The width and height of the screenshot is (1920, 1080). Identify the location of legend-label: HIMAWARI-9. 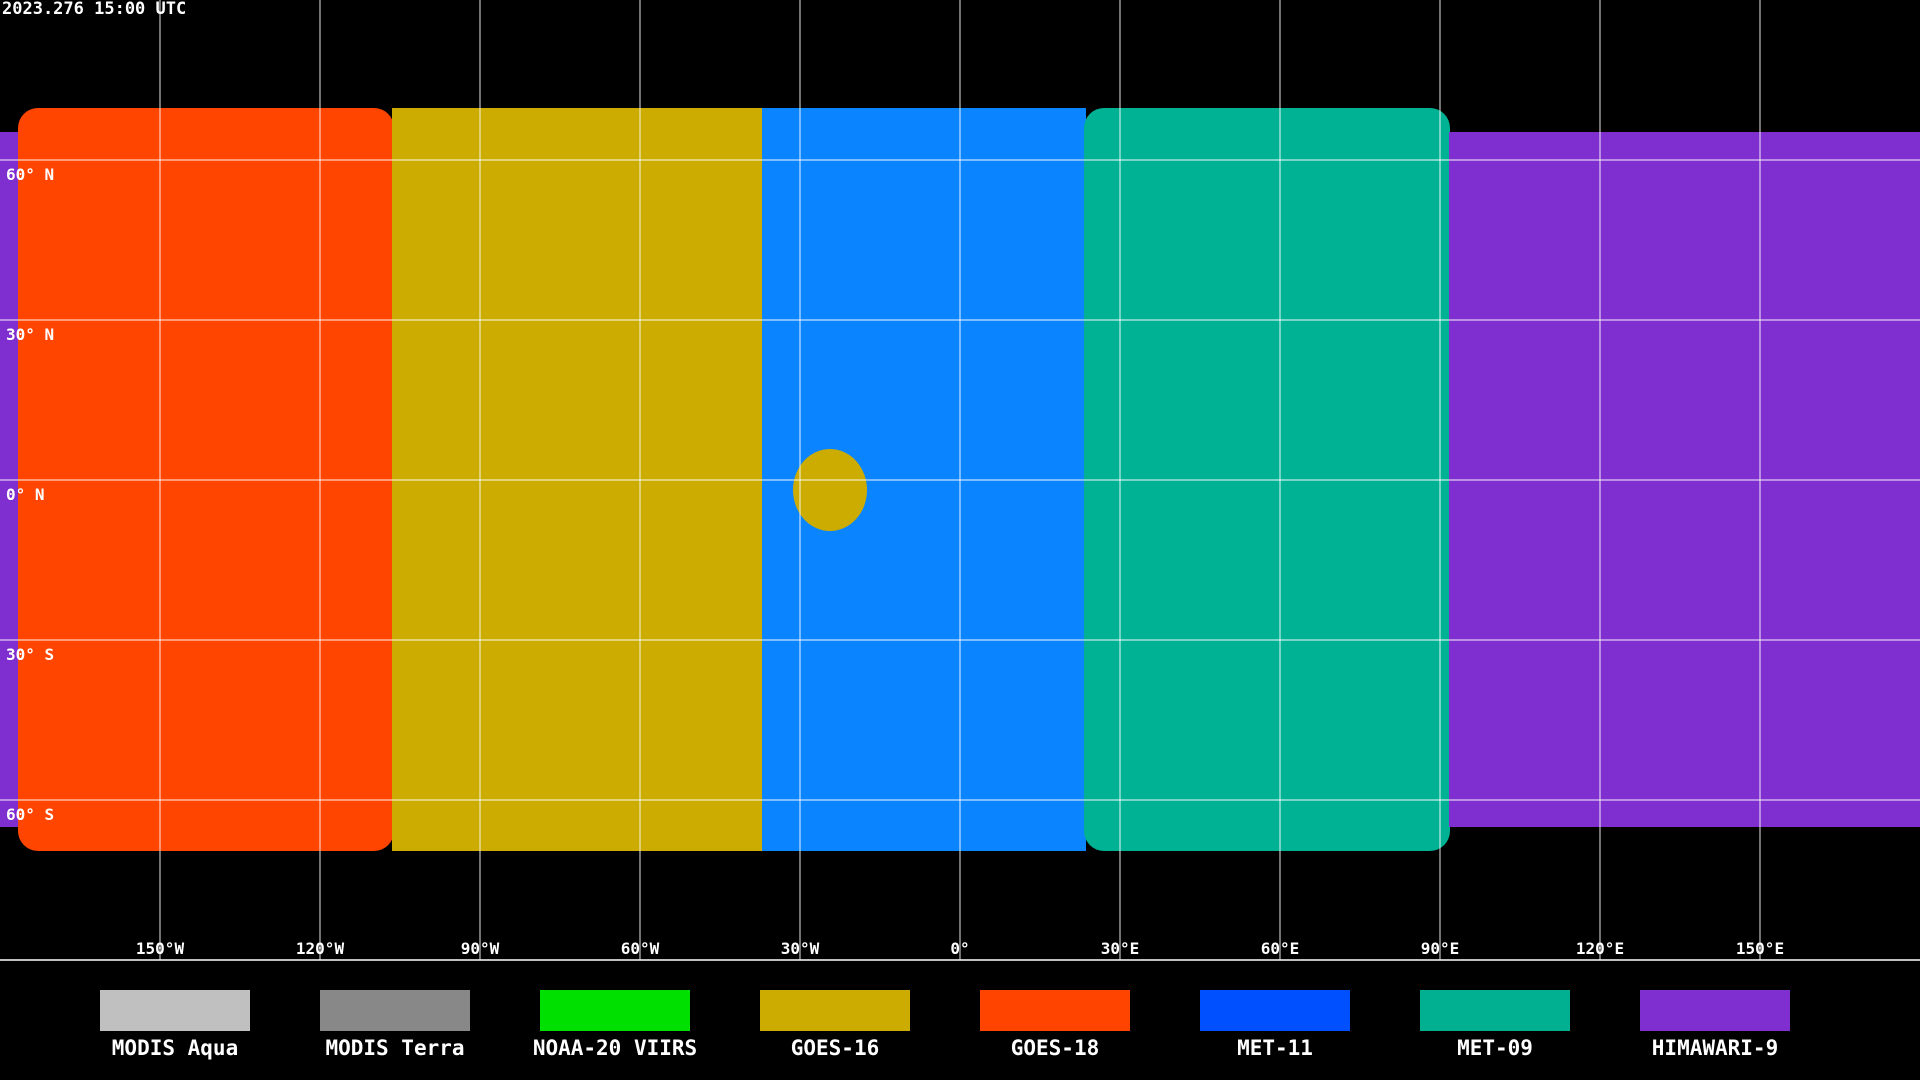
(1715, 1048).